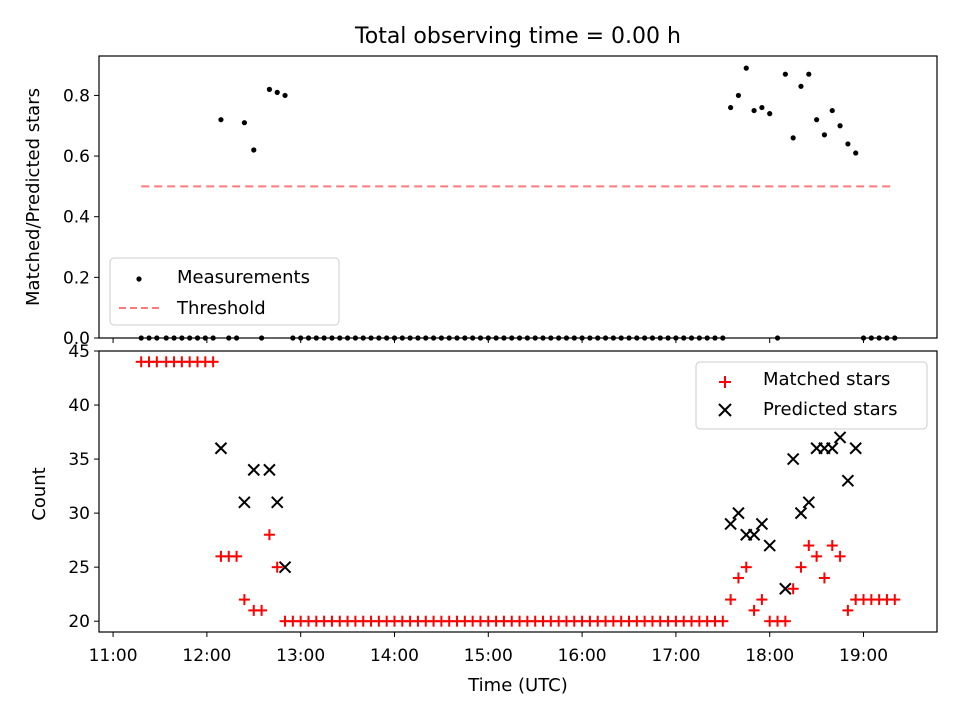  What do you see at coordinates (725, 382) in the screenshot?
I see `legend-matched-marker` at bounding box center [725, 382].